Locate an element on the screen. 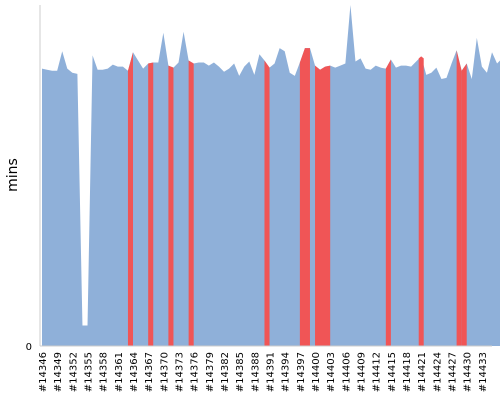  x-tick-label: #14382 is located at coordinates (225, 372).